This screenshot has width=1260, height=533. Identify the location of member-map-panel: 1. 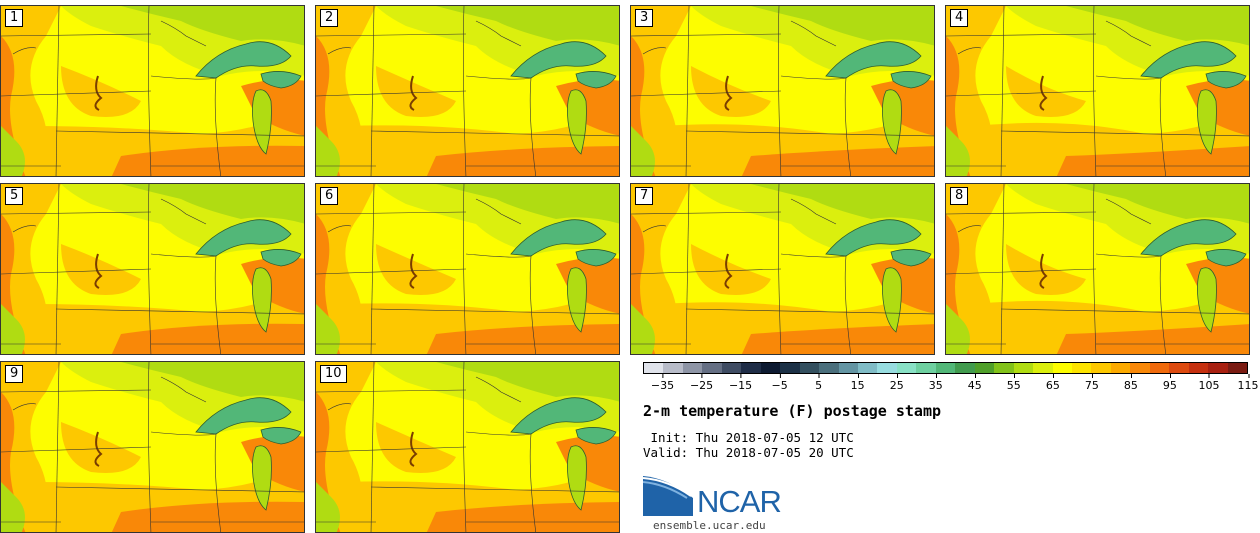
(152, 91).